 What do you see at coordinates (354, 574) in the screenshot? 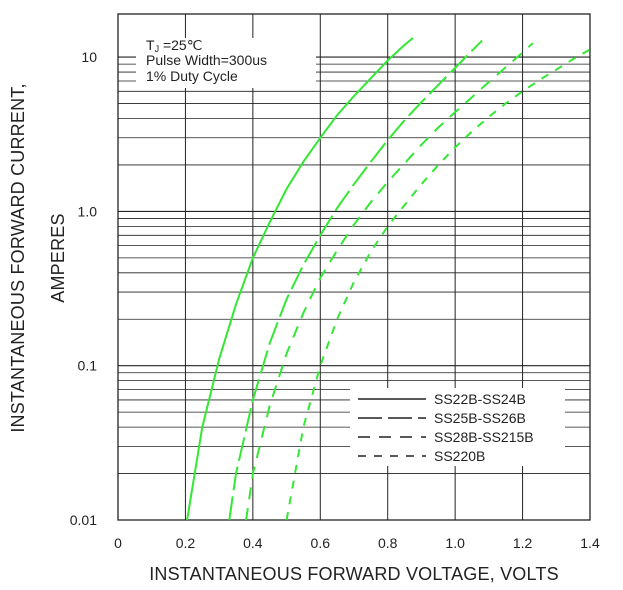
I see `x-axis-title: INSTANTANEOUS FORWARD VOLTAGE, VOLTS` at bounding box center [354, 574].